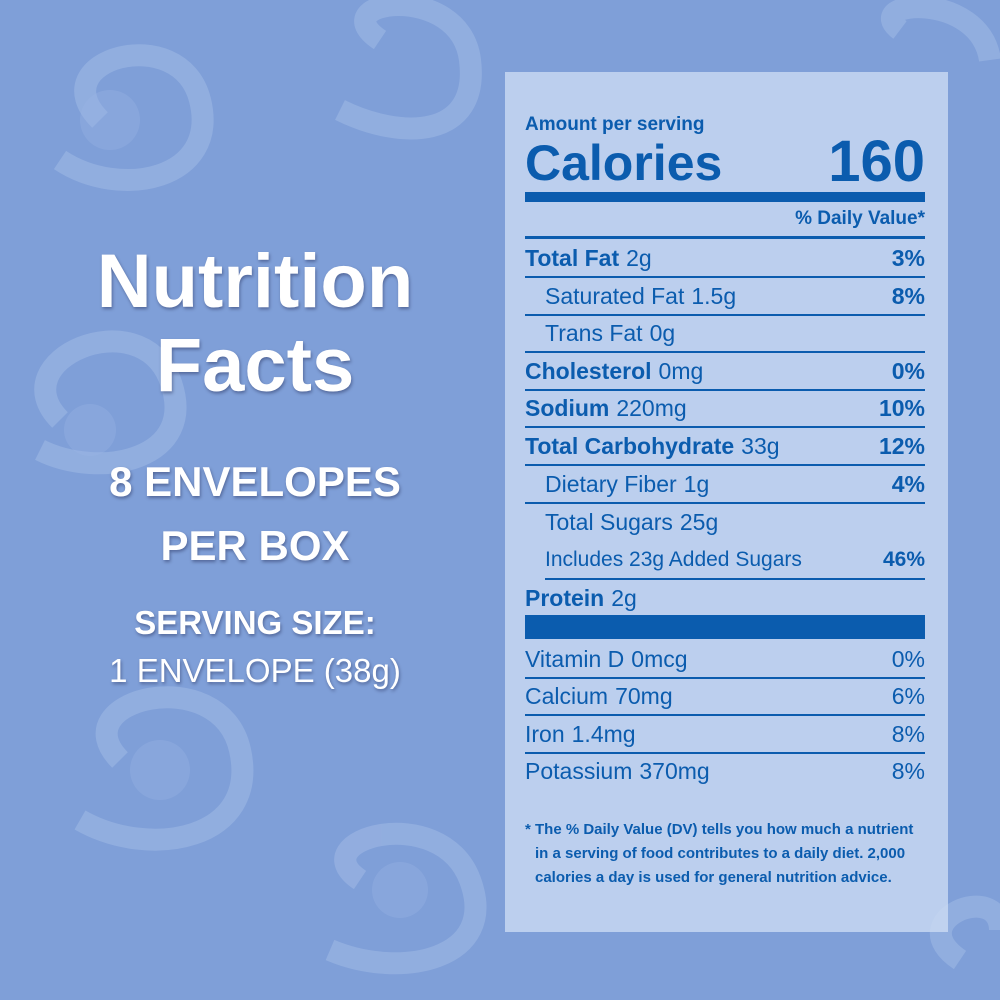 The width and height of the screenshot is (1000, 1000). I want to click on nutrient-amount: 0mg, so click(681, 370).